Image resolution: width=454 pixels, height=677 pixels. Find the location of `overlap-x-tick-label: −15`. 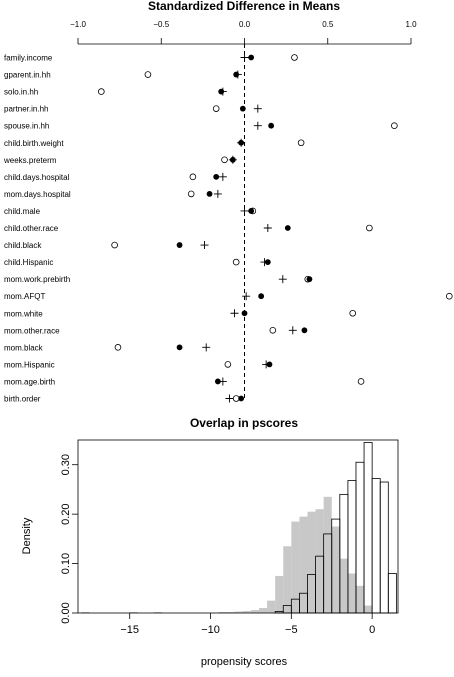

overlap-x-tick-label: −15 is located at coordinates (129, 630).